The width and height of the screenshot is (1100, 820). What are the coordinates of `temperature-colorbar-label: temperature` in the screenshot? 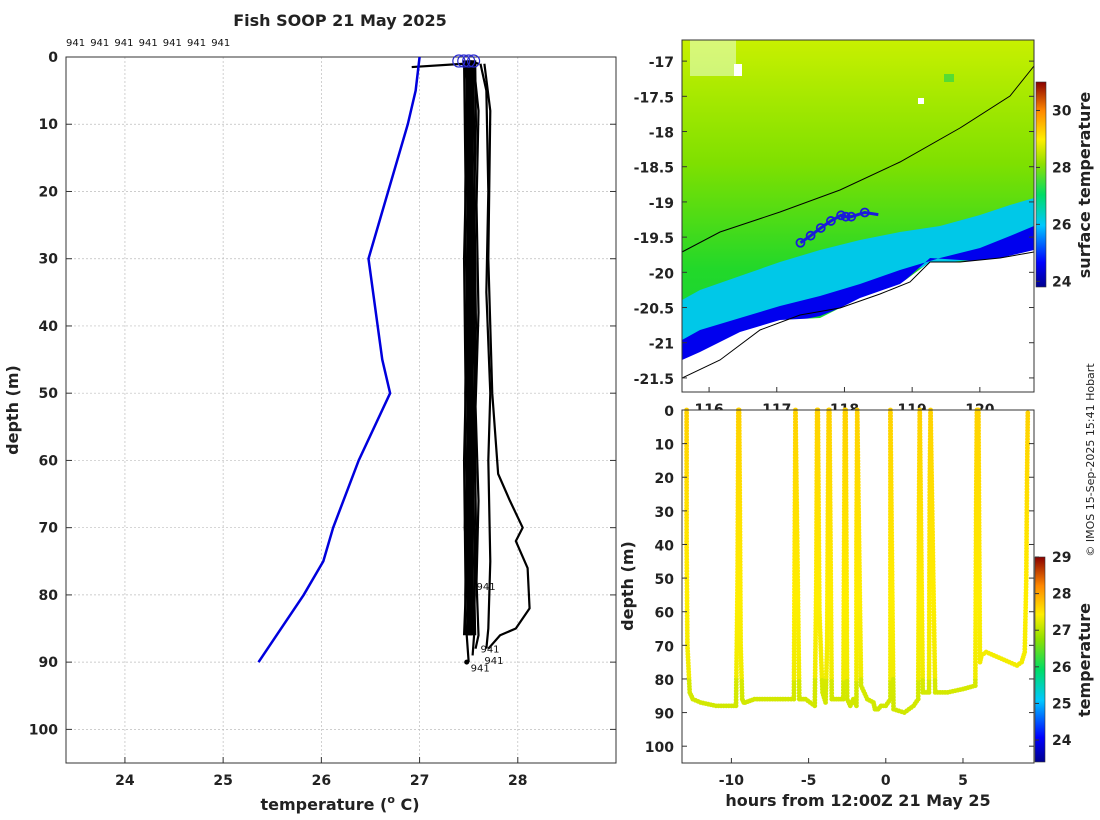 It's located at (1084, 660).